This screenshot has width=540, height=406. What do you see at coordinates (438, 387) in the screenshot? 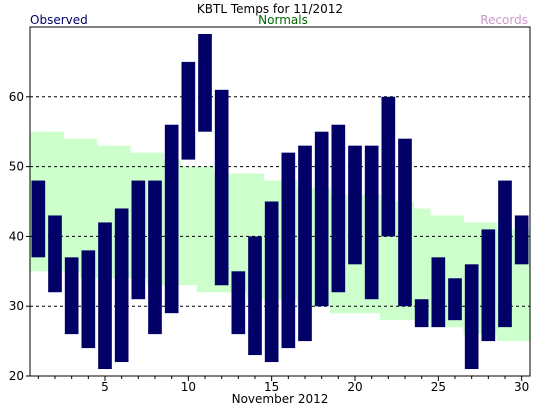
I see `x-tick-label-25: 25` at bounding box center [438, 387].